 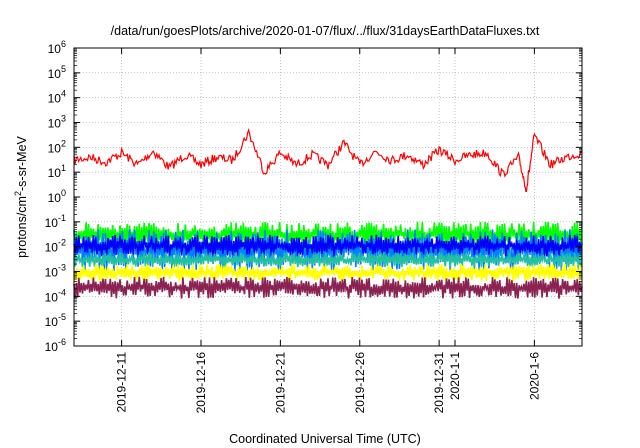 I want to click on y-tick-label: 10⁻³, so click(x=55, y=271).